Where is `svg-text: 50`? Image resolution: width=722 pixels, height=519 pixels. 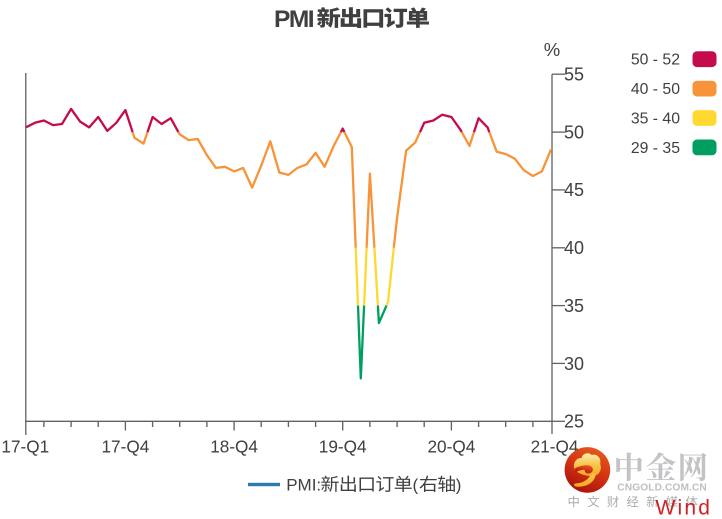 svg-text: 50 is located at coordinates (574, 132).